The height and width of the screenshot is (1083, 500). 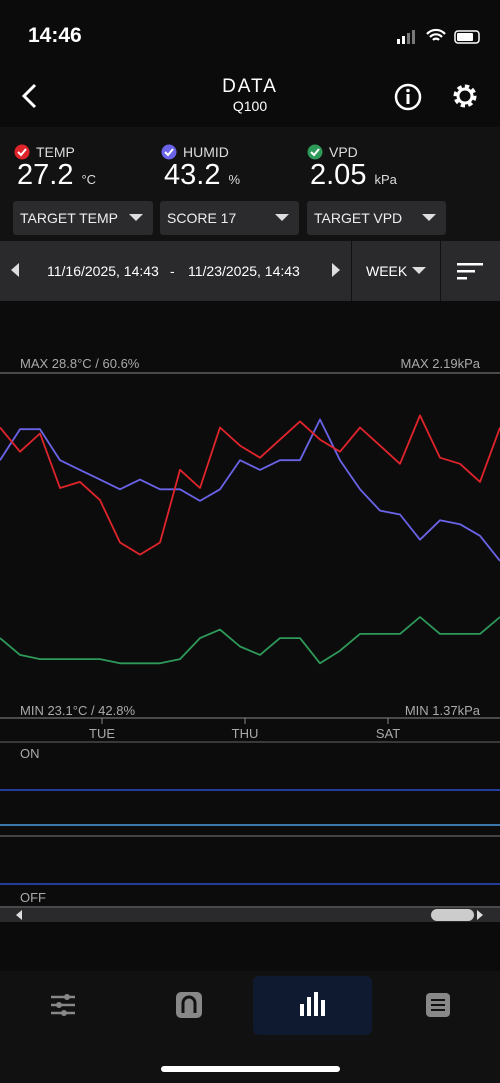 What do you see at coordinates (250, 106) in the screenshot?
I see `header-subtitle: Q100` at bounding box center [250, 106].